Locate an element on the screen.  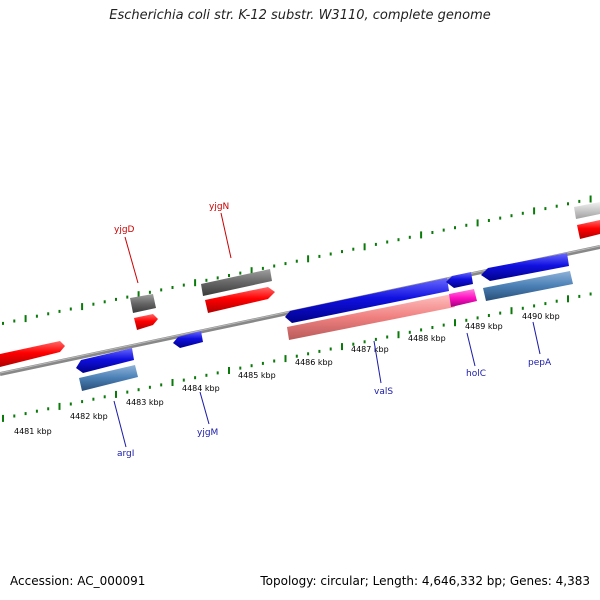
gene-label-holC: holC is located at coordinates (476, 374).